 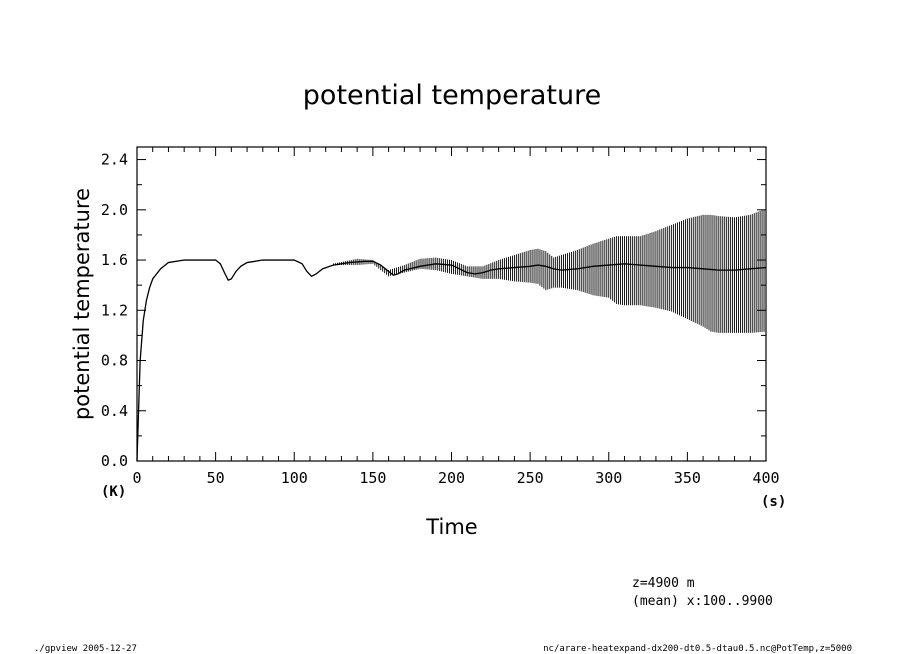 I want to click on mean-info-note: (mean) x:100..9900, so click(x=702, y=601).